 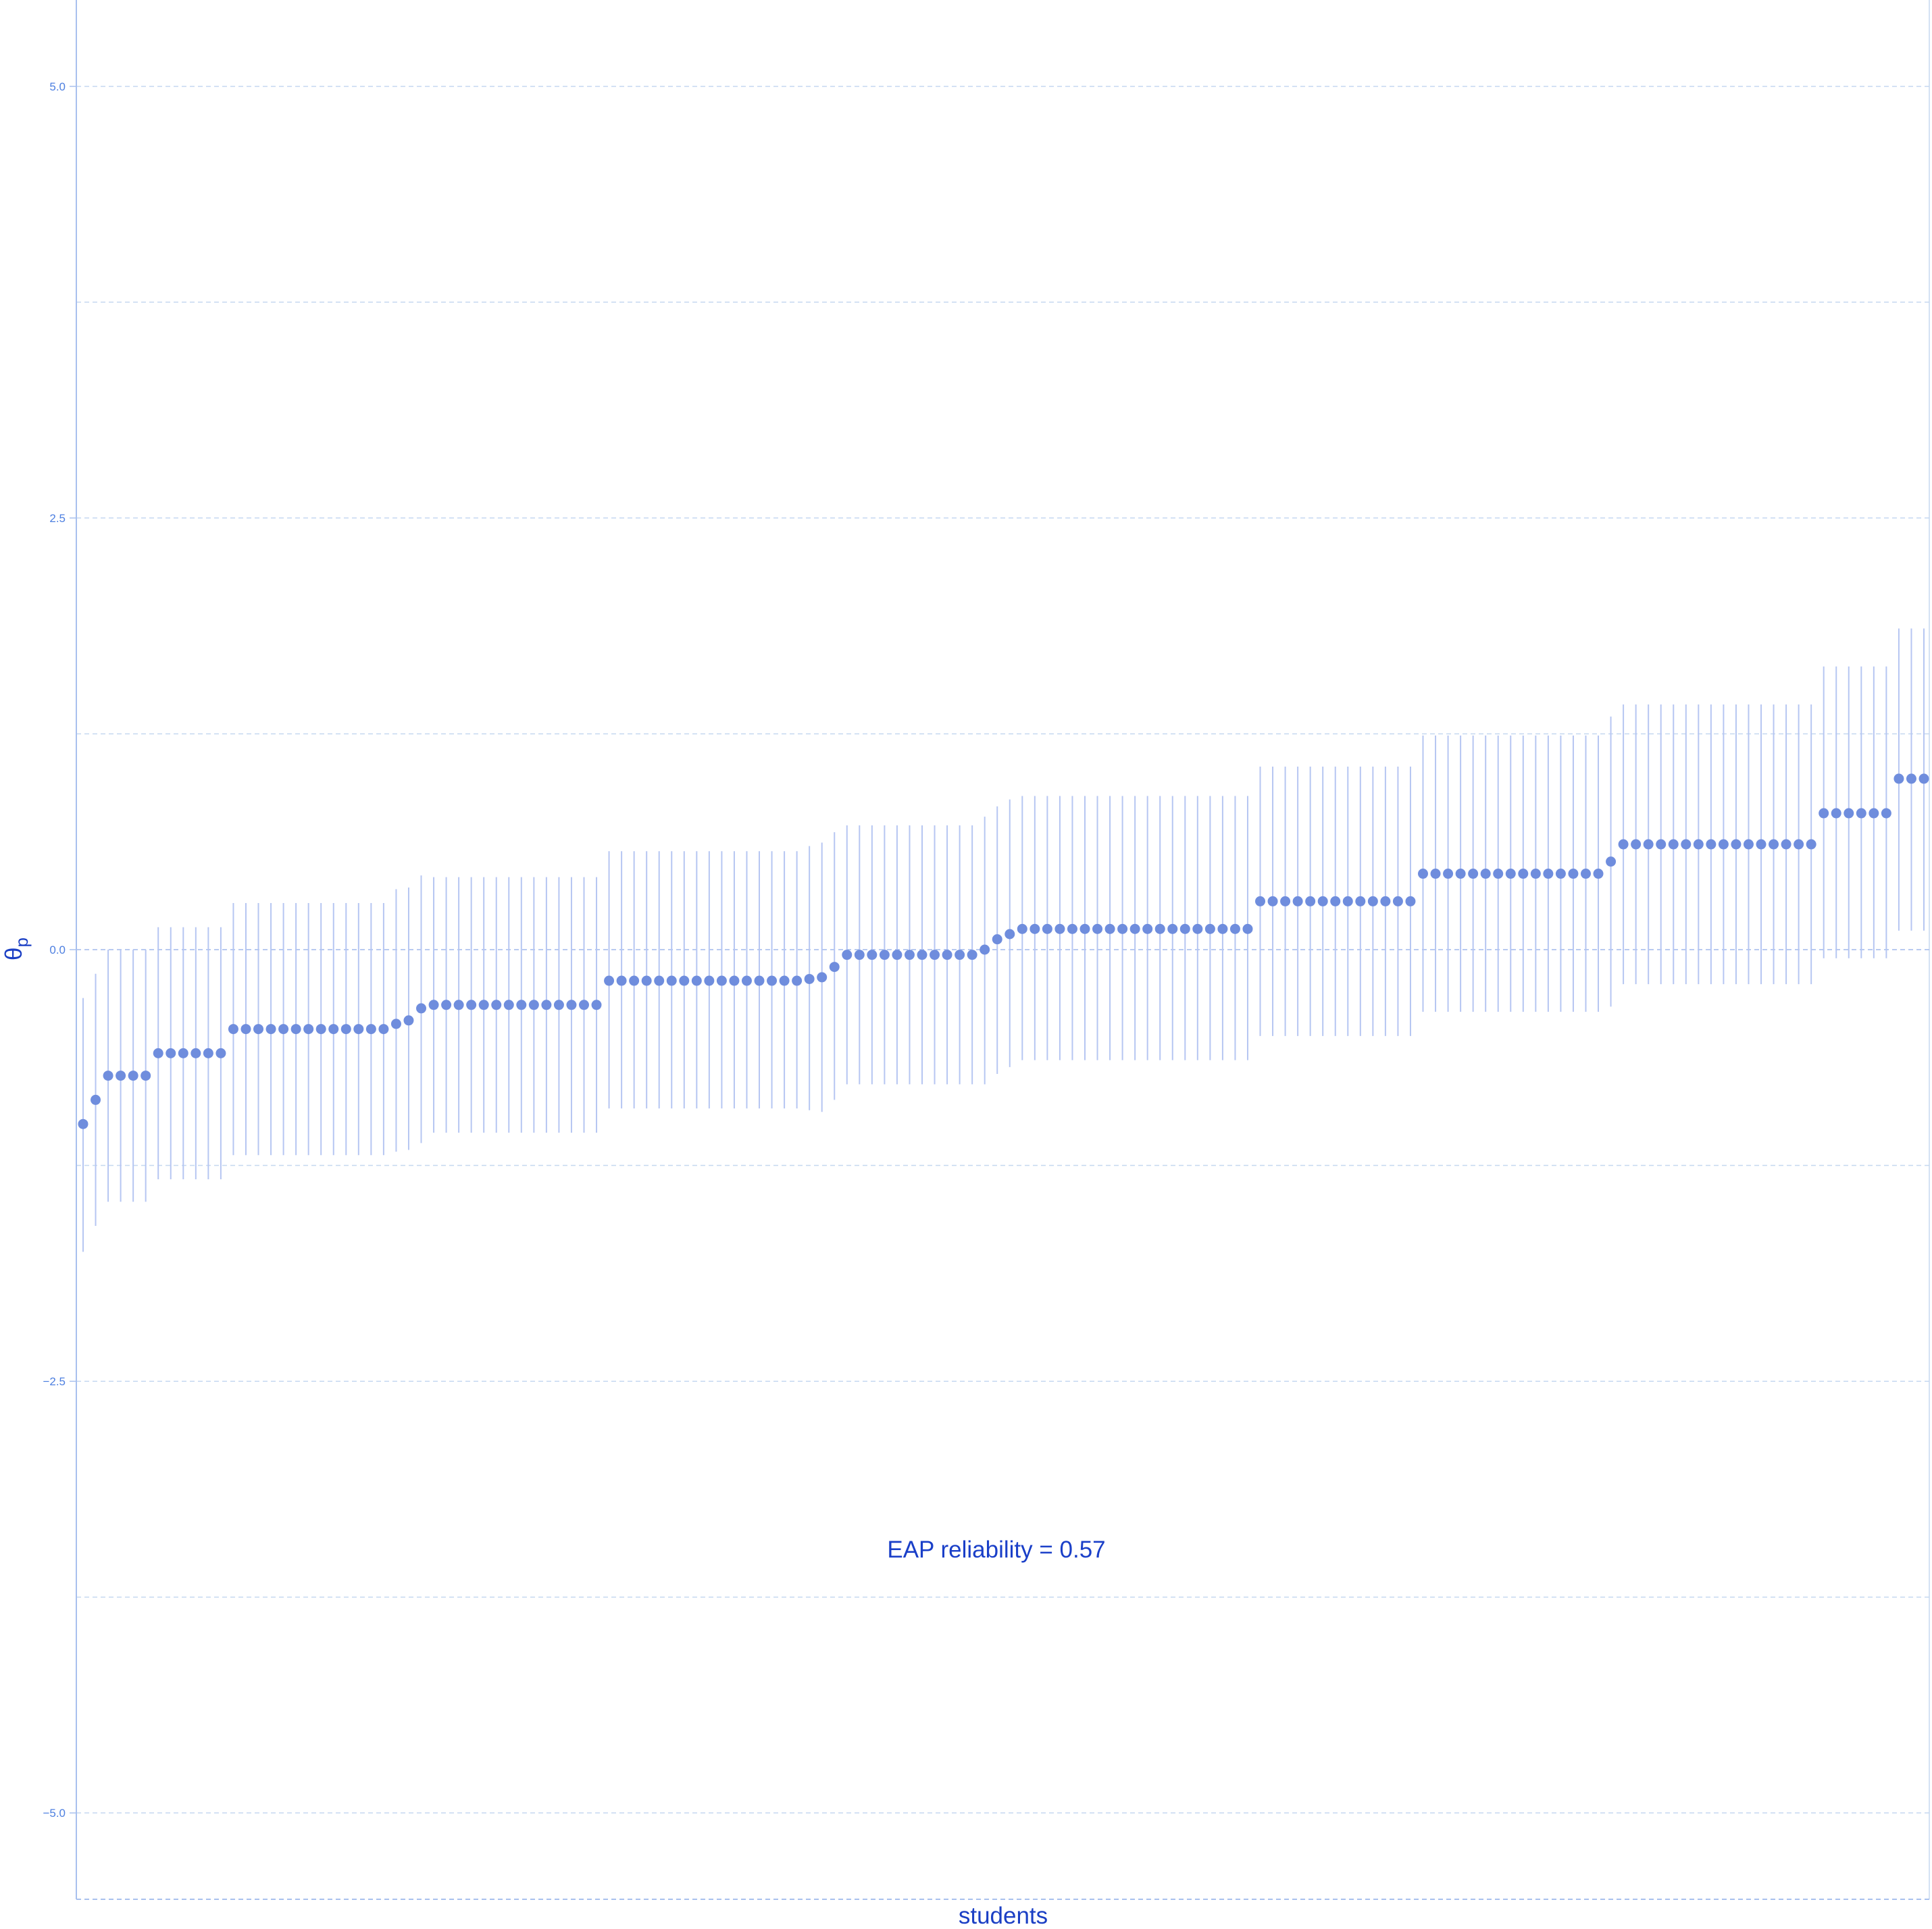 What do you see at coordinates (57, 518) in the screenshot?
I see `y-tick-label: 2.5` at bounding box center [57, 518].